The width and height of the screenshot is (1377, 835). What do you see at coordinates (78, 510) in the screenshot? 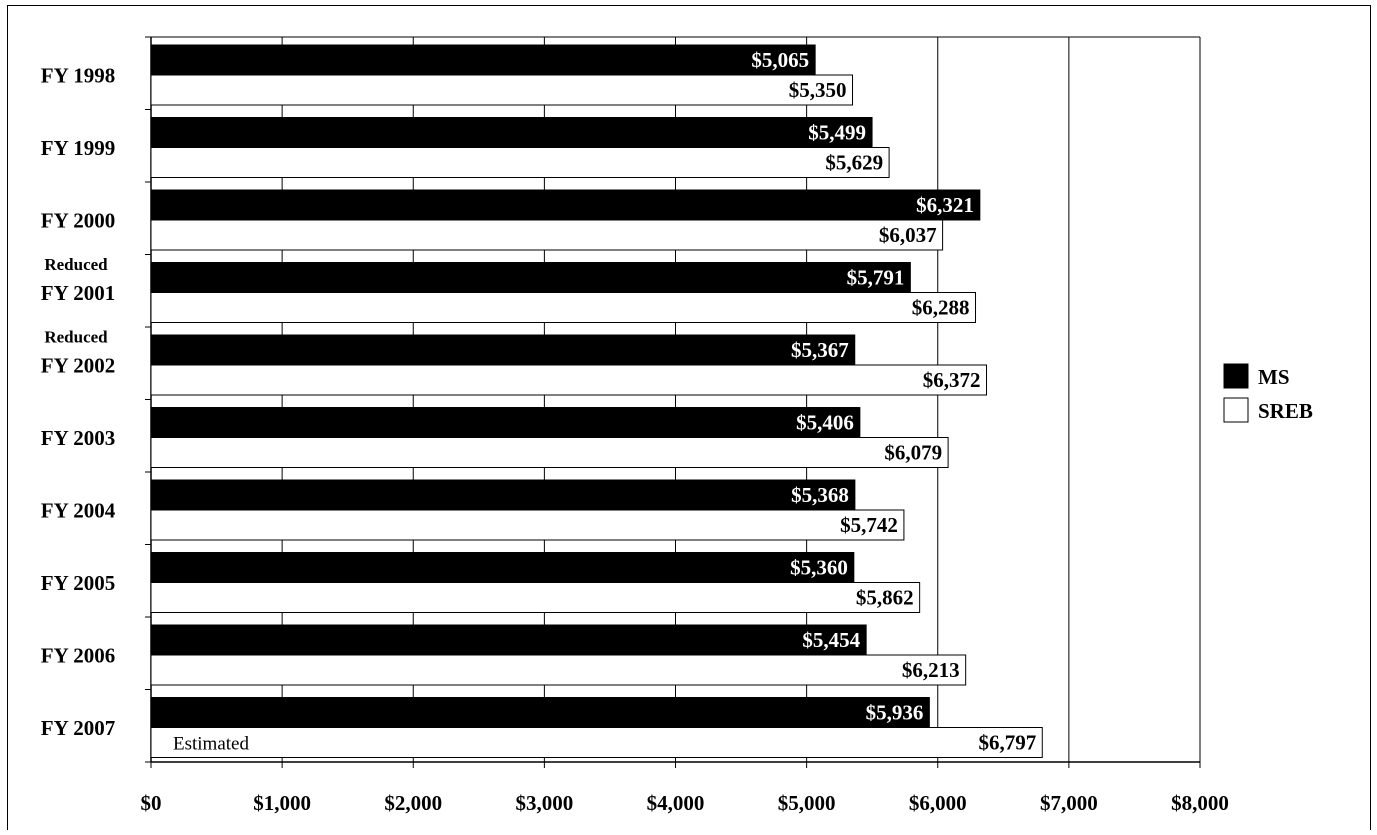
I see `category-label: FY 2004` at bounding box center [78, 510].